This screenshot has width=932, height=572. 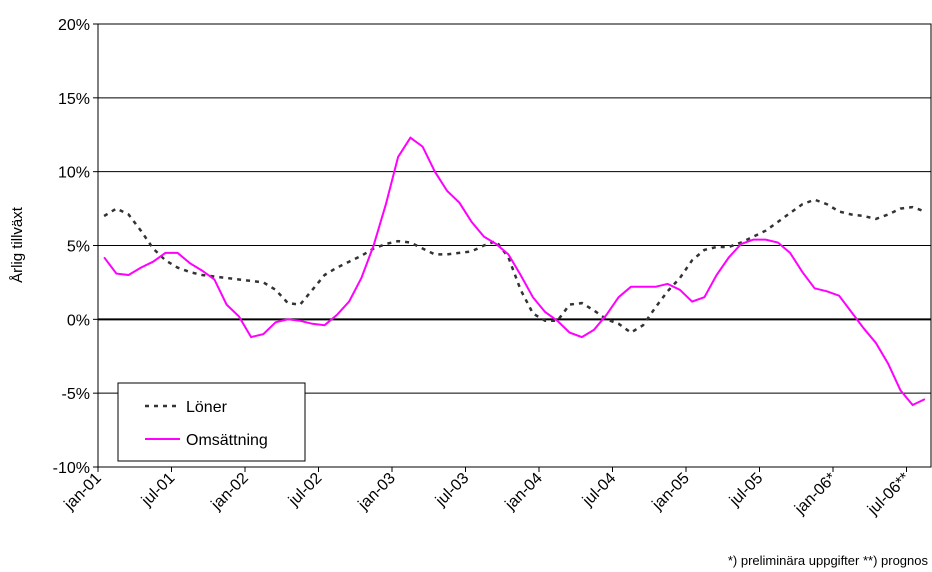 I want to click on y-tick-label: -10%, so click(x=71, y=468).